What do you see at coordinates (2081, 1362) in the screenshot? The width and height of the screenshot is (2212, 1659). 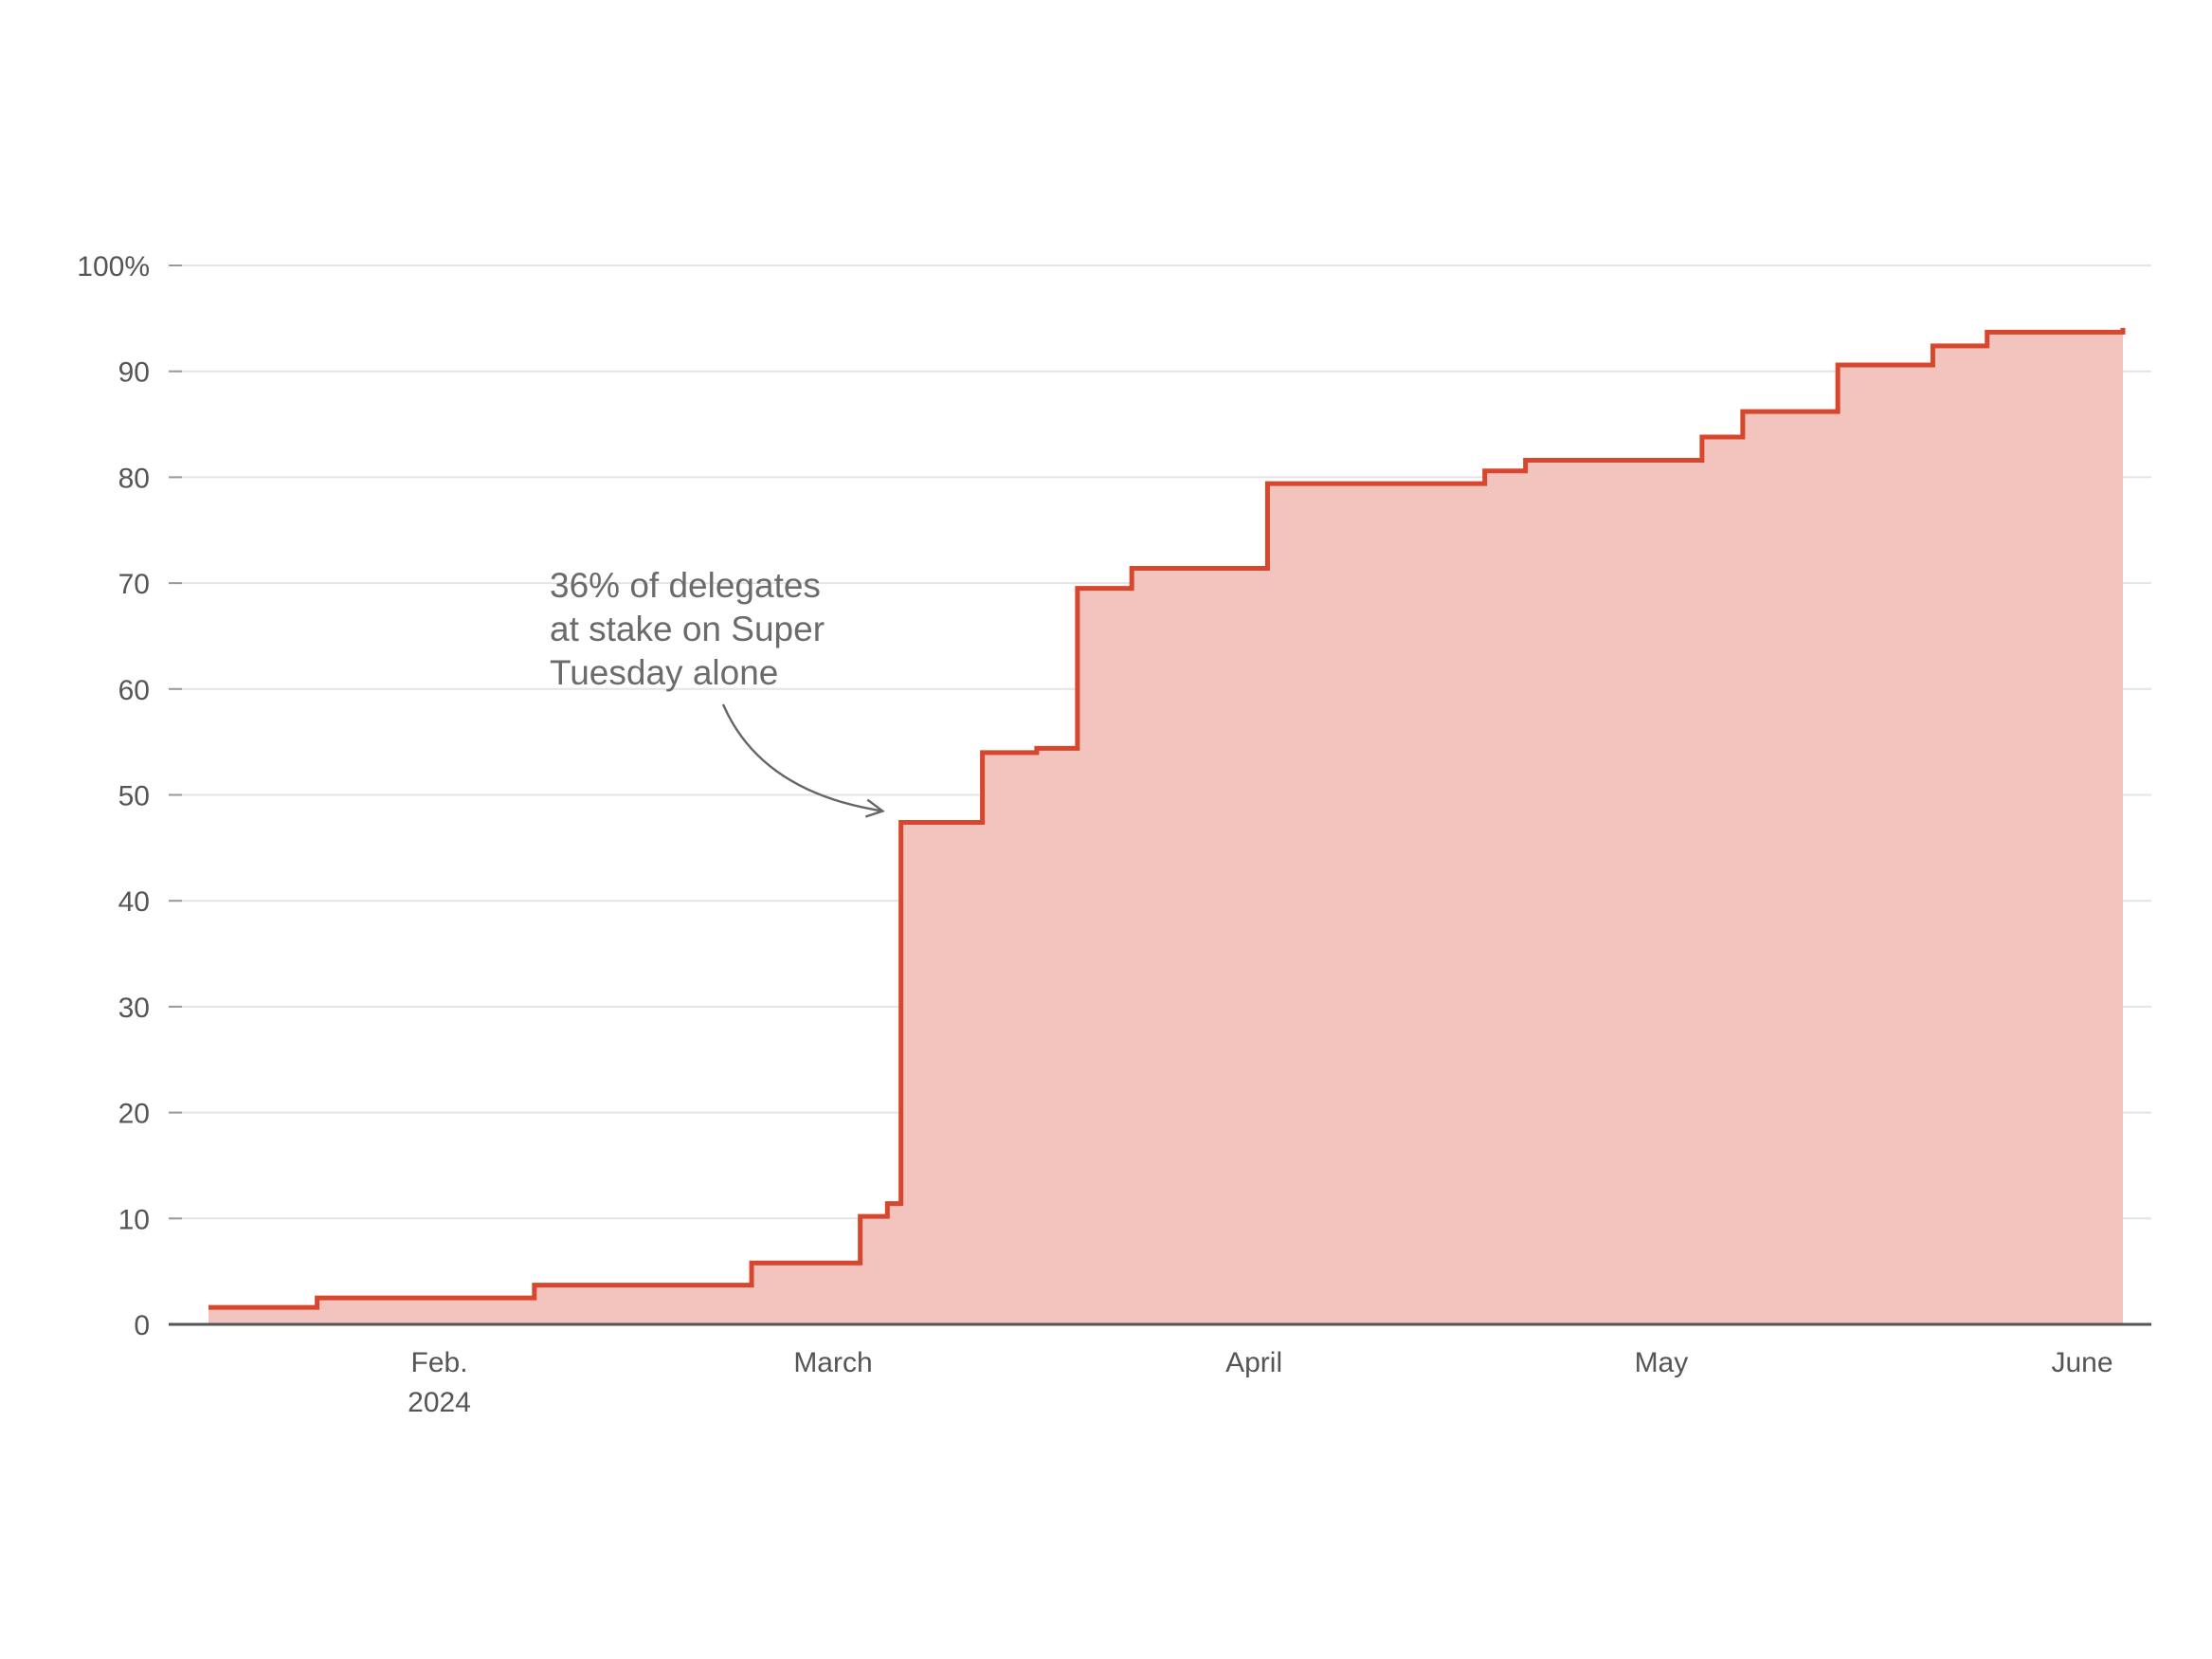 I see `x-tick-label: June` at bounding box center [2081, 1362].